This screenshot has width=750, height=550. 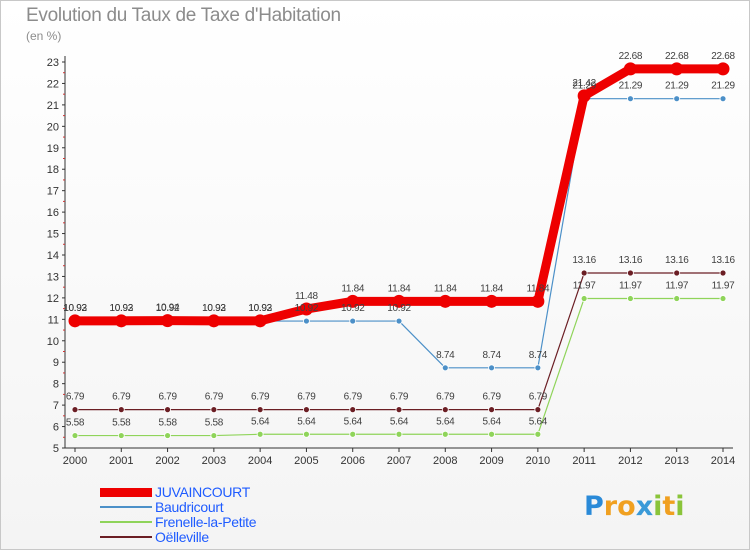 What do you see at coordinates (307, 296) in the screenshot?
I see `data-label: 11.48` at bounding box center [307, 296].